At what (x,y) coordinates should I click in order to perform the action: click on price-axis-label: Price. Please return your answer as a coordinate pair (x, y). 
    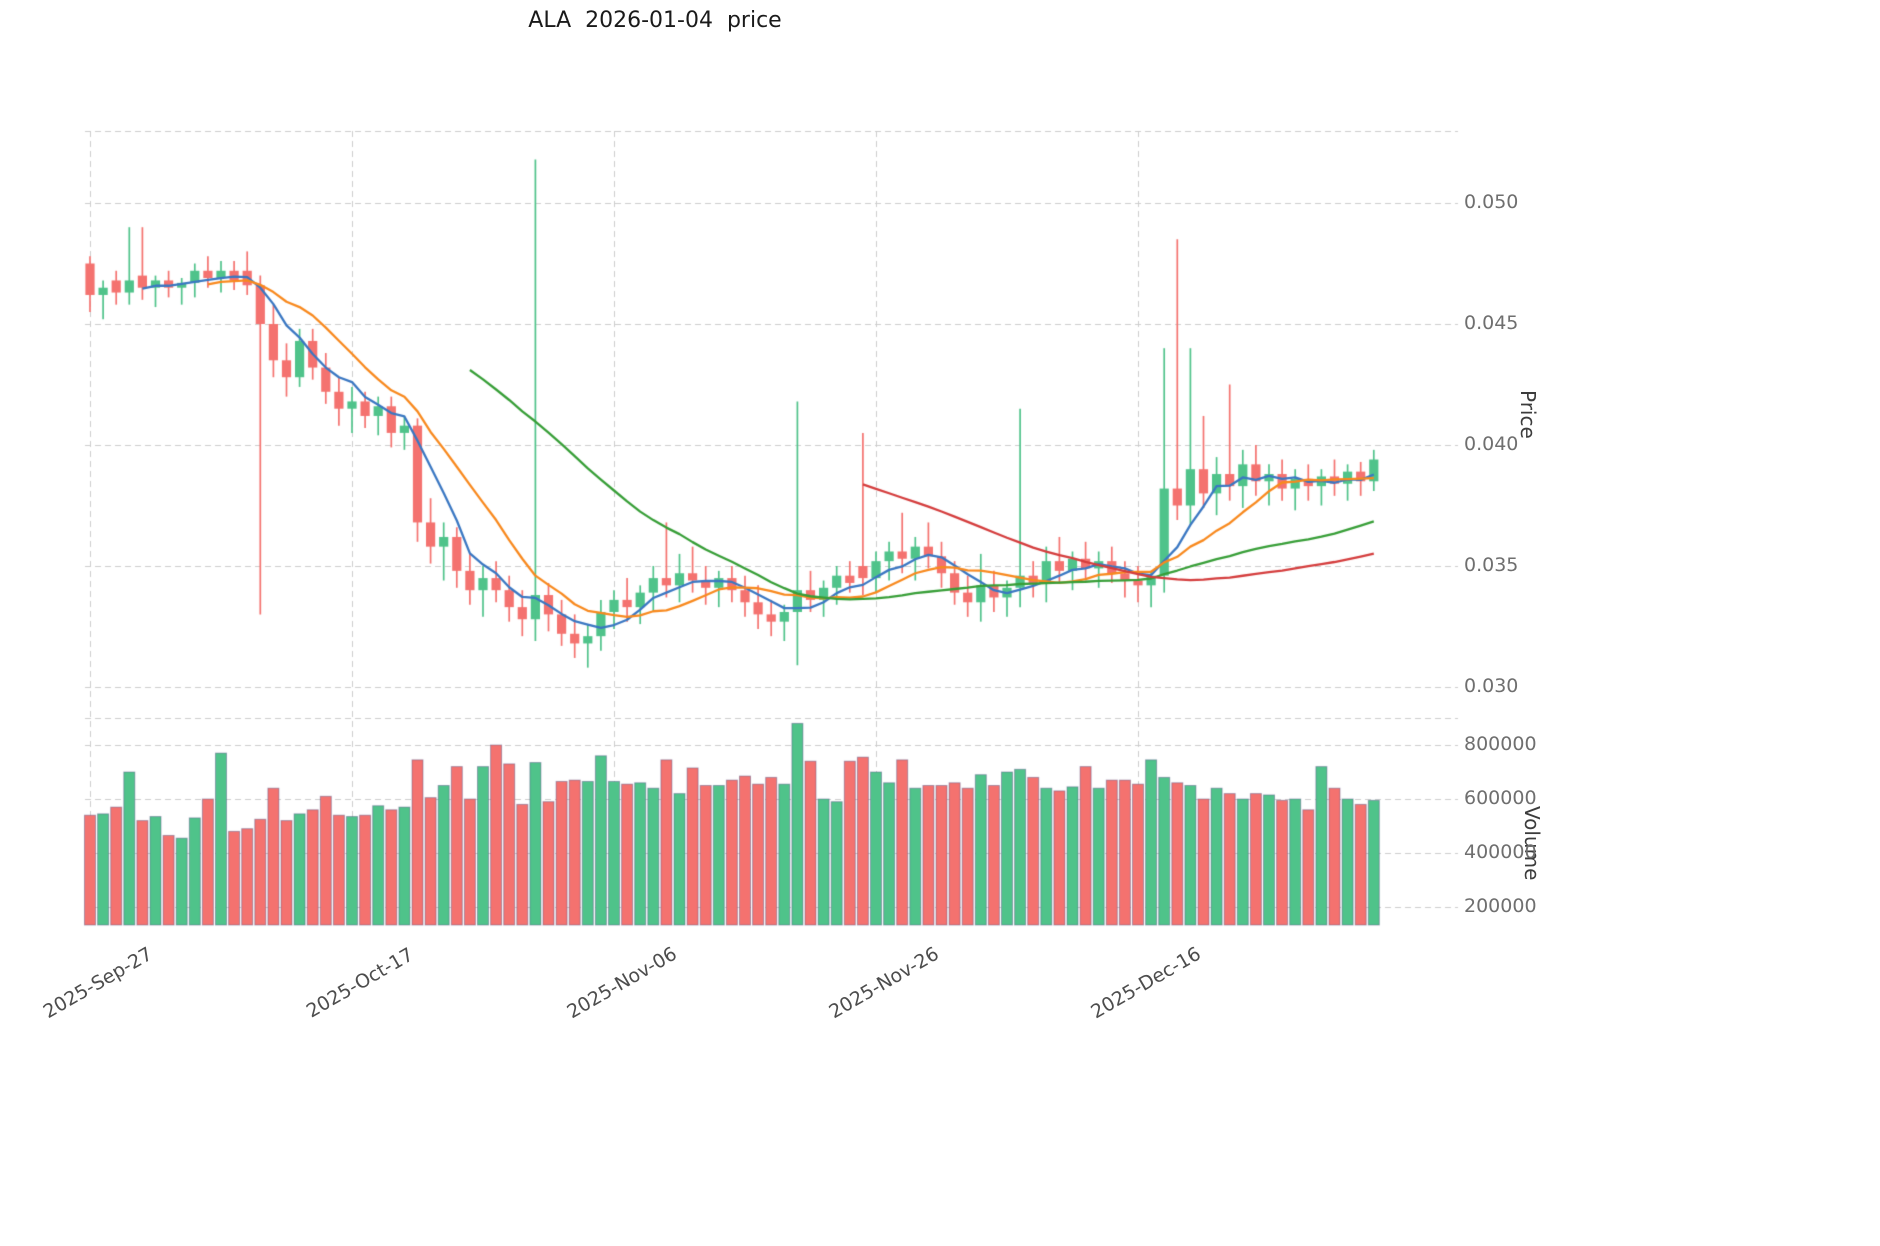
    Looking at the image, I should click on (1528, 414).